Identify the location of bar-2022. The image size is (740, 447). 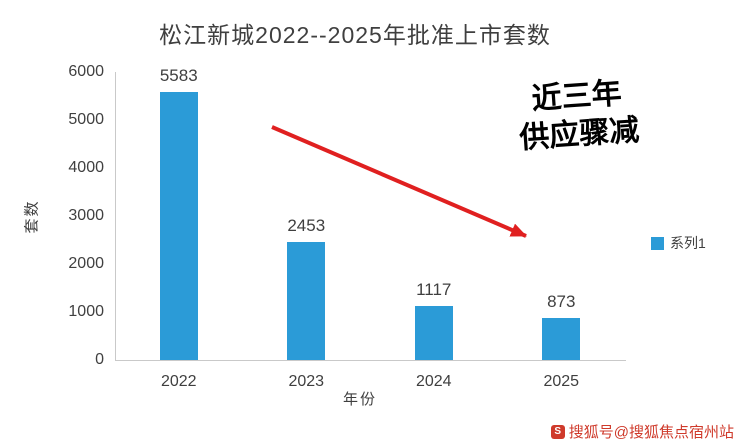
(178, 226).